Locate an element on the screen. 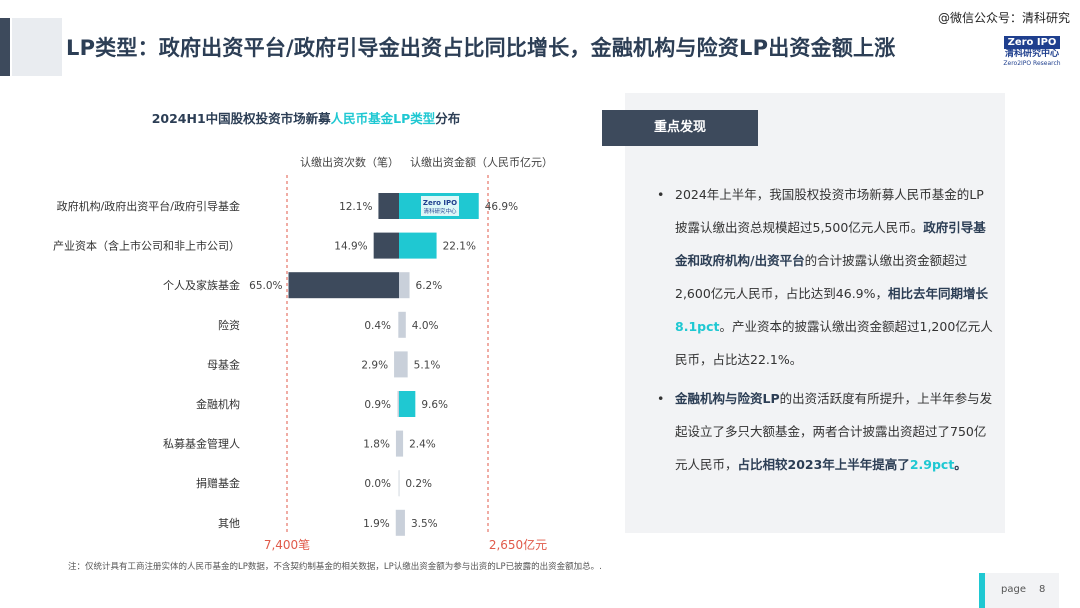 The width and height of the screenshot is (1080, 608). title-band is located at coordinates (37, 47).